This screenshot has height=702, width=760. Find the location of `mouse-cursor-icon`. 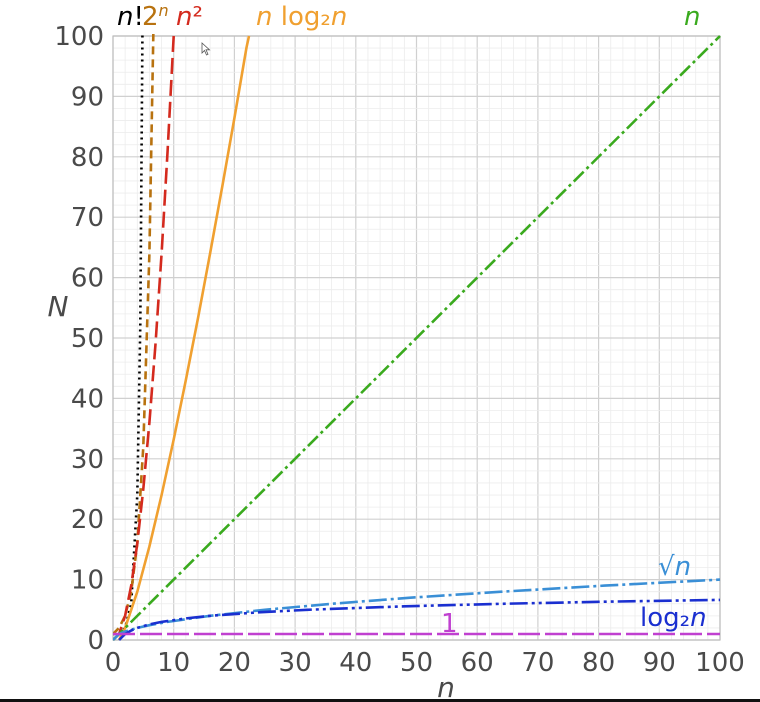

mouse-cursor-icon is located at coordinates (206, 49).